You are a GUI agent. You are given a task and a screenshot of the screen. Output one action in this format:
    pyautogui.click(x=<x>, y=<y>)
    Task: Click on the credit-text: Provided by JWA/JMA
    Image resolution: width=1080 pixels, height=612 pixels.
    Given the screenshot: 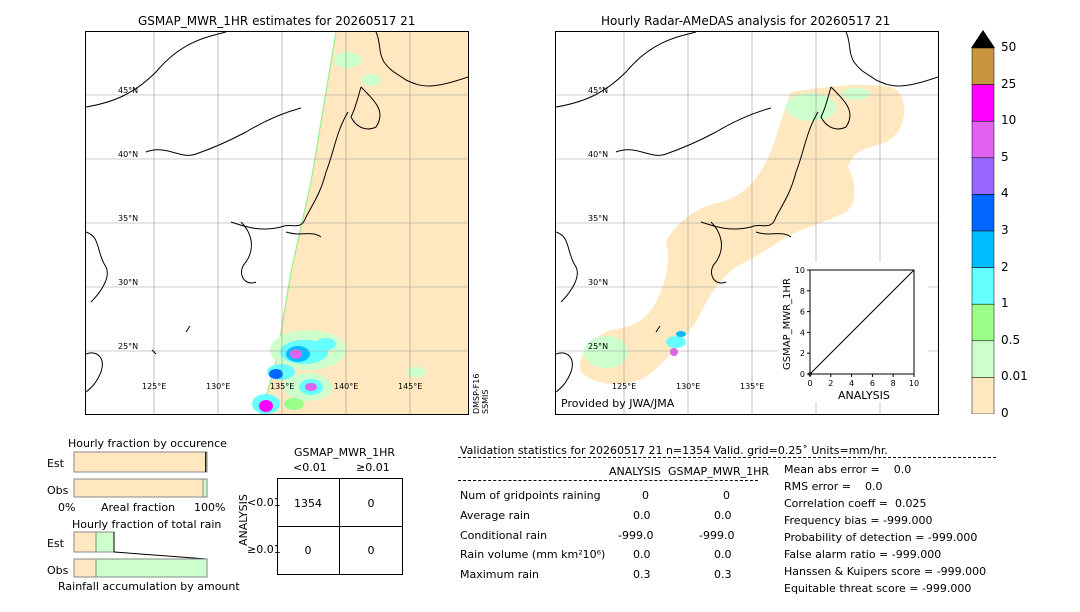 What is the action you would take?
    pyautogui.click(x=618, y=403)
    